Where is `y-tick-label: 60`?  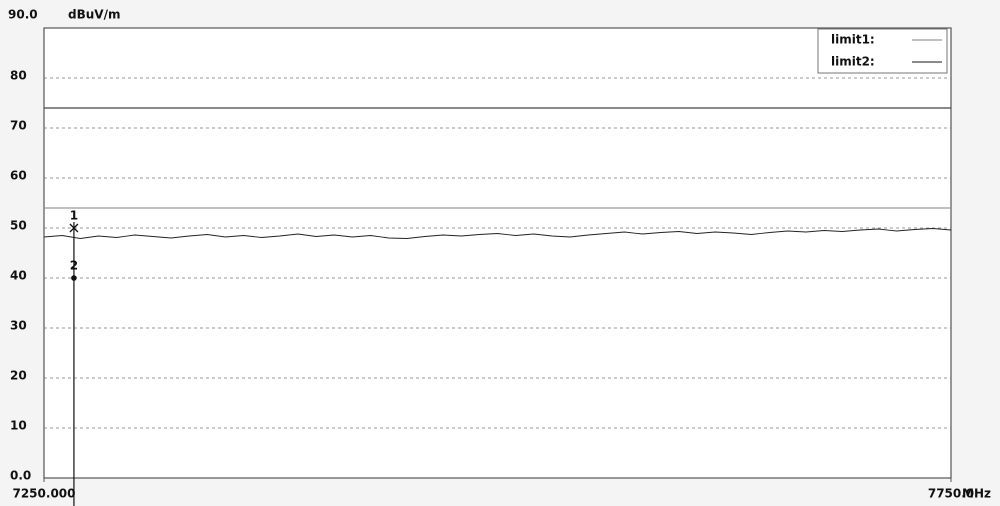 y-tick-label: 60 is located at coordinates (18, 176).